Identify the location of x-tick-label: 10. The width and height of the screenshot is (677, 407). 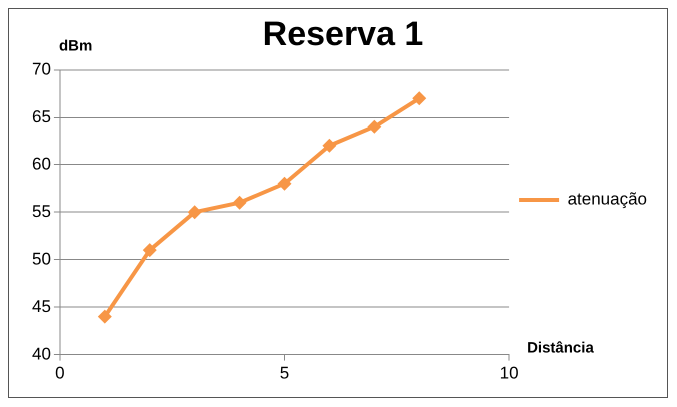
(509, 372).